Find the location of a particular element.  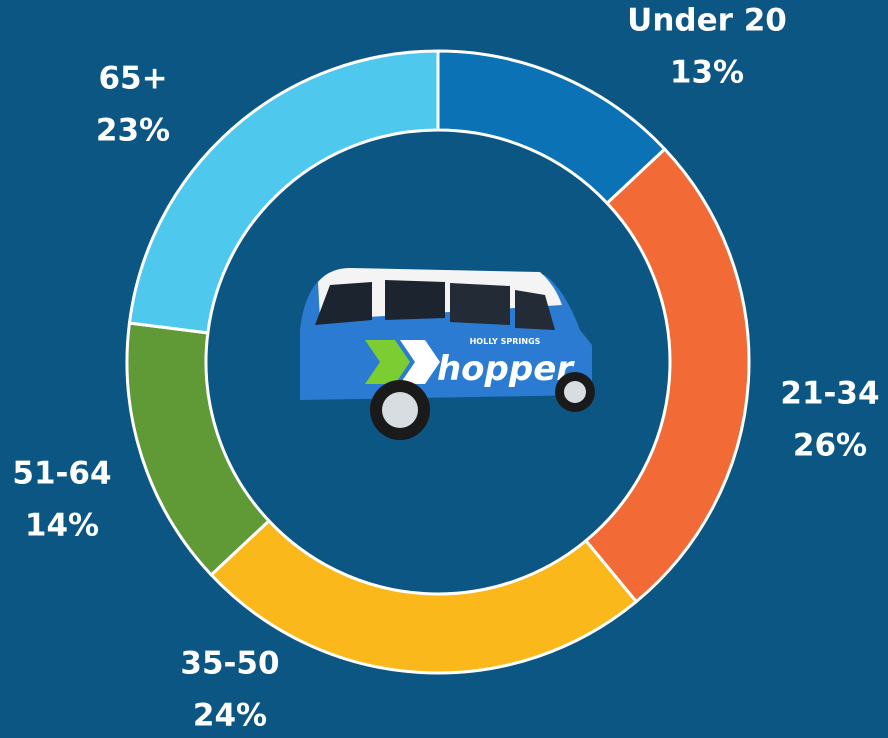

category-label: 21-34 is located at coordinates (829, 394).